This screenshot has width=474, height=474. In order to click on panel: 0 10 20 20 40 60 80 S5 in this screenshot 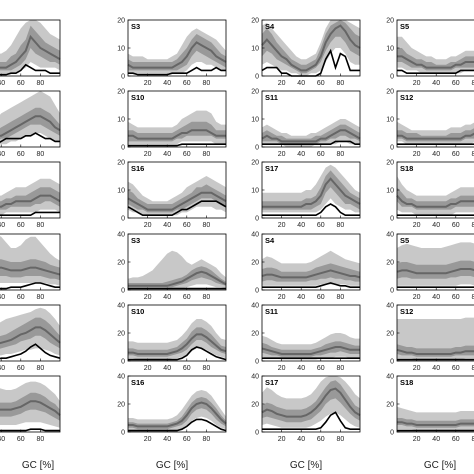, I will do `click(430, 52)`.